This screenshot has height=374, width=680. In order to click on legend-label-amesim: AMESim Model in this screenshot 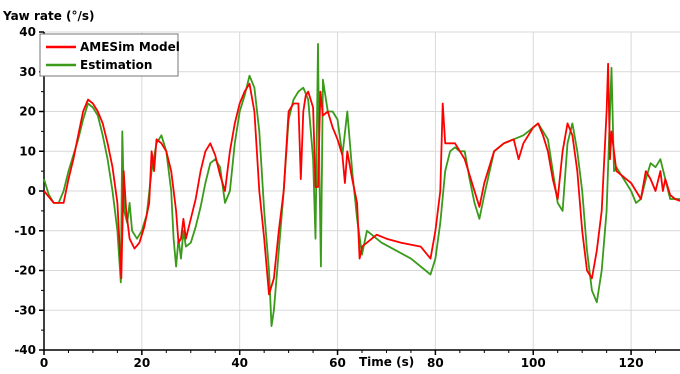, I will do `click(130, 47)`.